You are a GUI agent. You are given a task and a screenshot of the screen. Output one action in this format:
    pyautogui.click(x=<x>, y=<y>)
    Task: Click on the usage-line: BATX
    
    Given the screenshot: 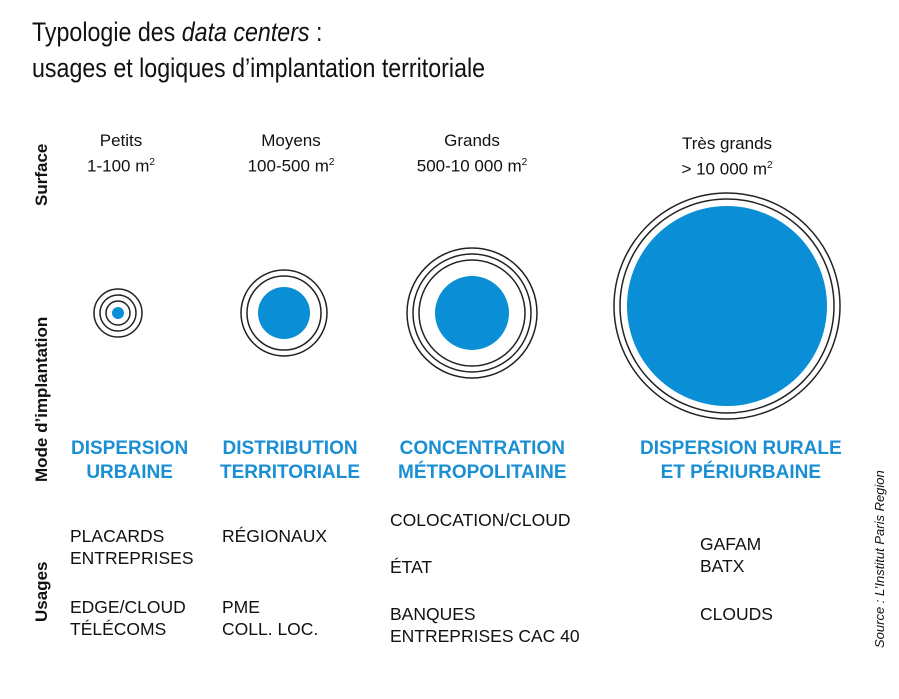 What is the action you would take?
    pyautogui.click(x=722, y=566)
    